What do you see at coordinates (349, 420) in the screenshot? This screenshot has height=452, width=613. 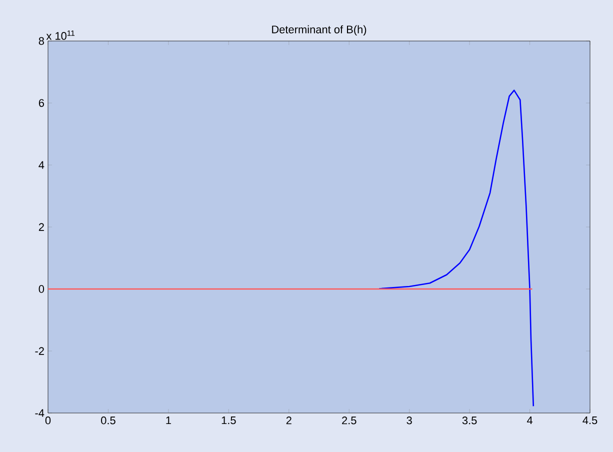 I see `x-tick-label: 2.5` at bounding box center [349, 420].